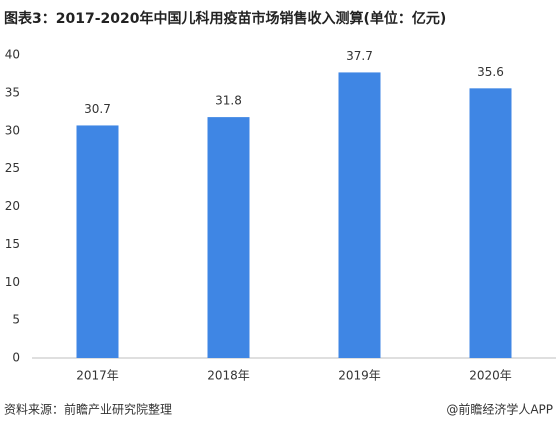  What do you see at coordinates (359, 376) in the screenshot?
I see `x-tick-label: 2019年` at bounding box center [359, 376].